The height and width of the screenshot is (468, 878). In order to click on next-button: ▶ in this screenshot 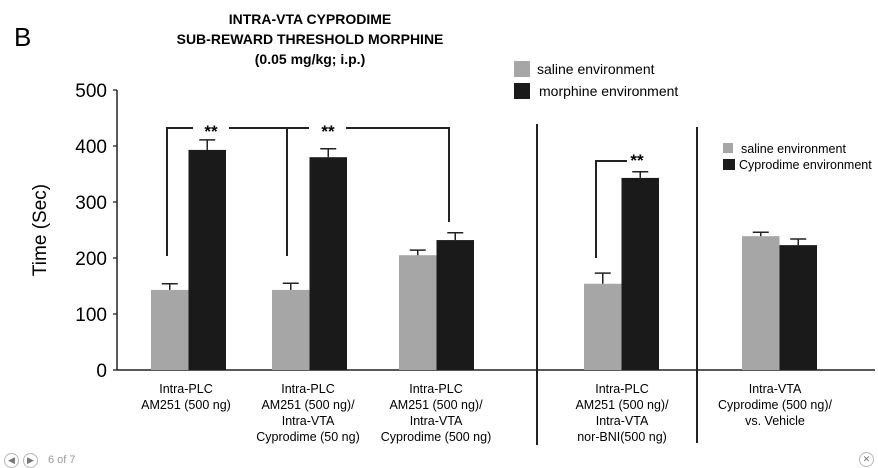, I will do `click(30, 460)`.